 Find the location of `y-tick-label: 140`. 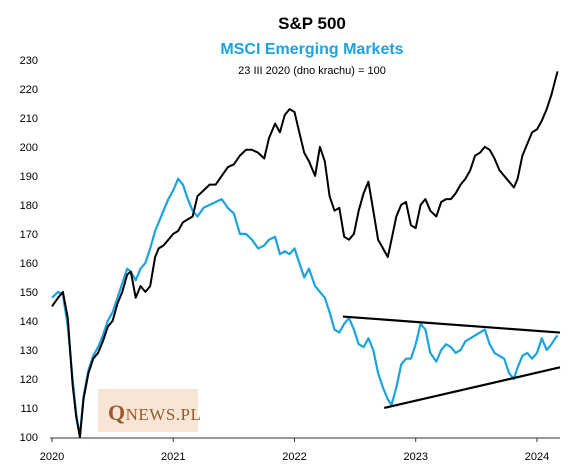

y-tick-label: 140 is located at coordinates (29, 322).